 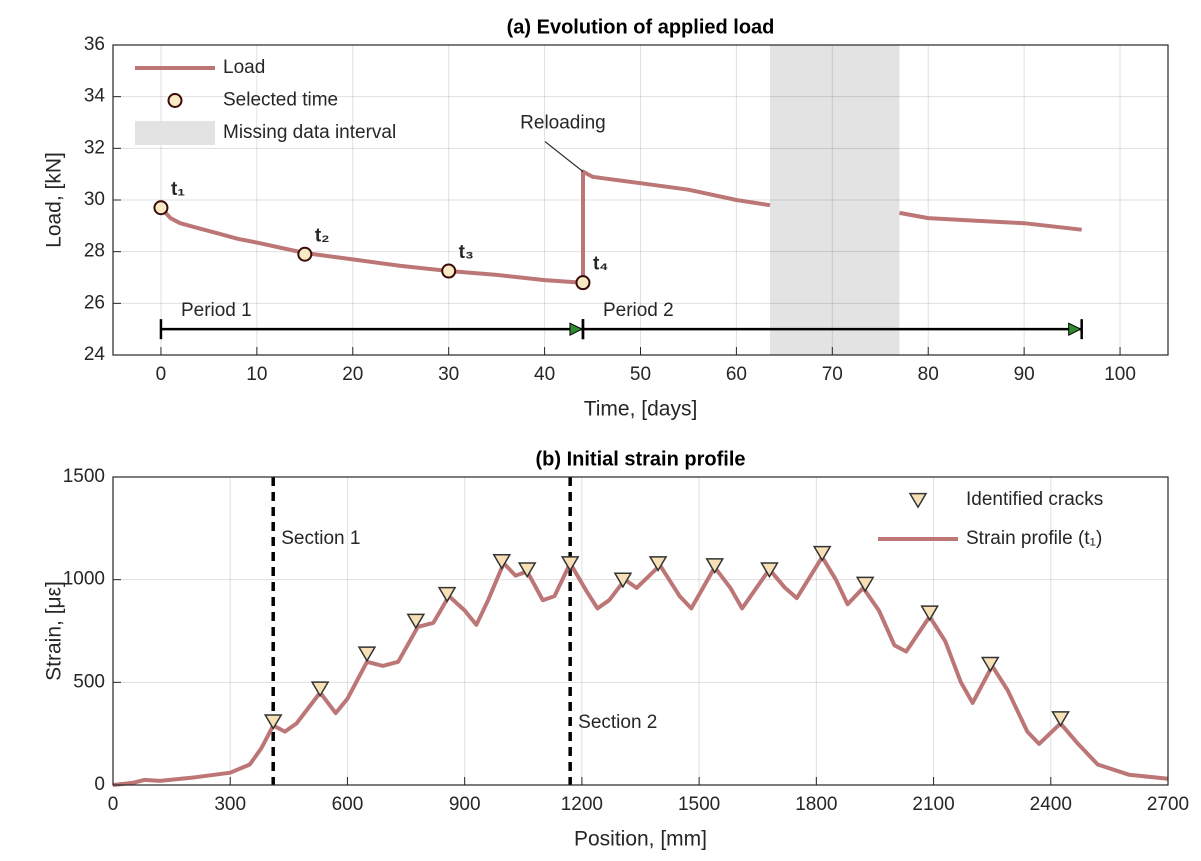 What do you see at coordinates (256, 374) in the screenshot?
I see `x-tick-label: 10` at bounding box center [256, 374].